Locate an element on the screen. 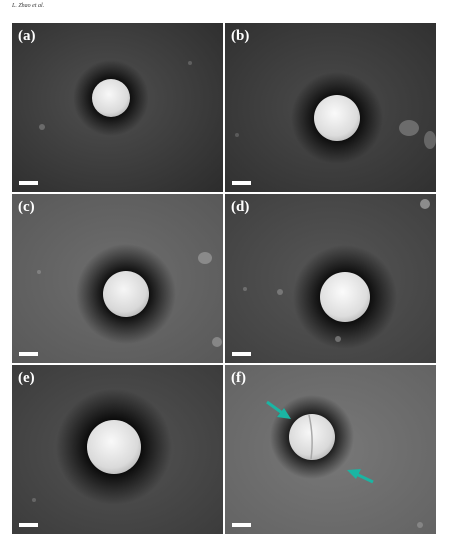 The height and width of the screenshot is (554, 450). panel-d: (d) is located at coordinates (330, 278).